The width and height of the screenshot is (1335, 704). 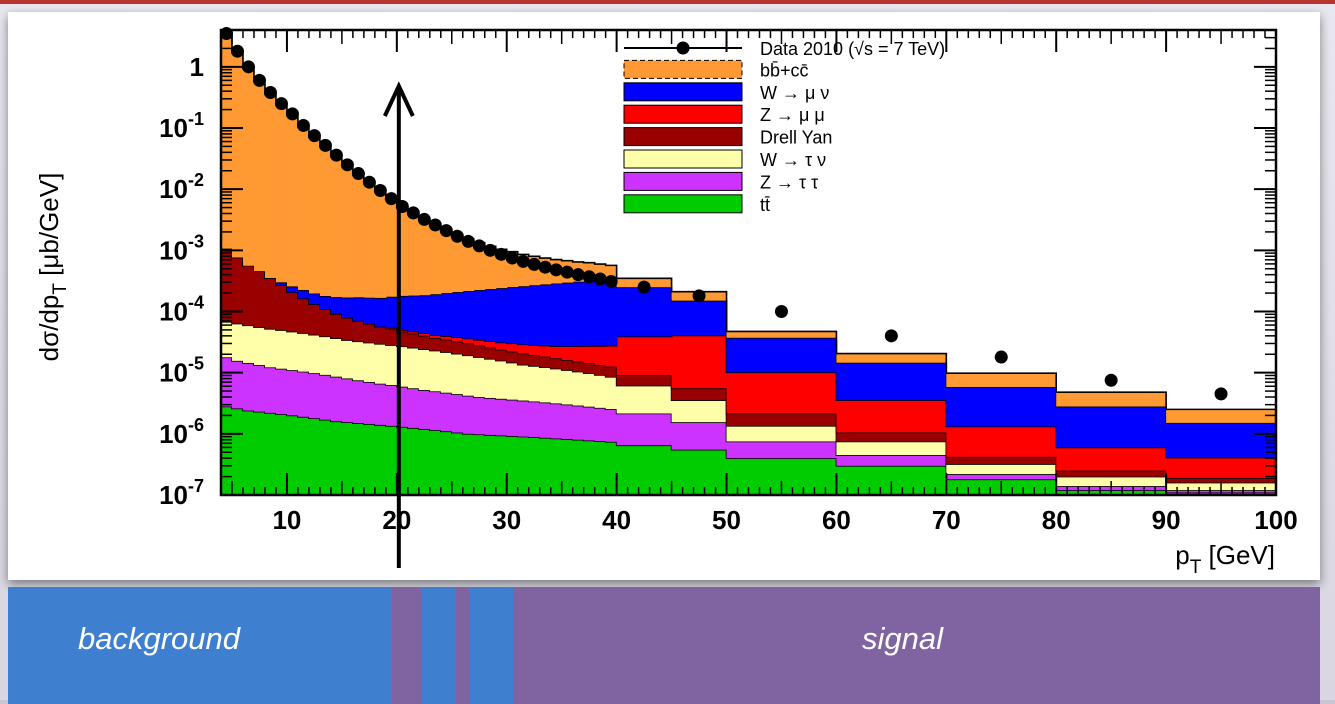 I want to click on legend-label: Drell Yan, so click(x=796, y=138).